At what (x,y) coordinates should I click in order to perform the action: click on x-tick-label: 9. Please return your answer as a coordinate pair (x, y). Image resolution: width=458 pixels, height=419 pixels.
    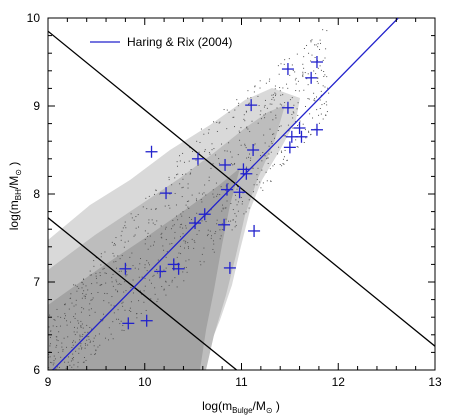
    Looking at the image, I should click on (48, 382).